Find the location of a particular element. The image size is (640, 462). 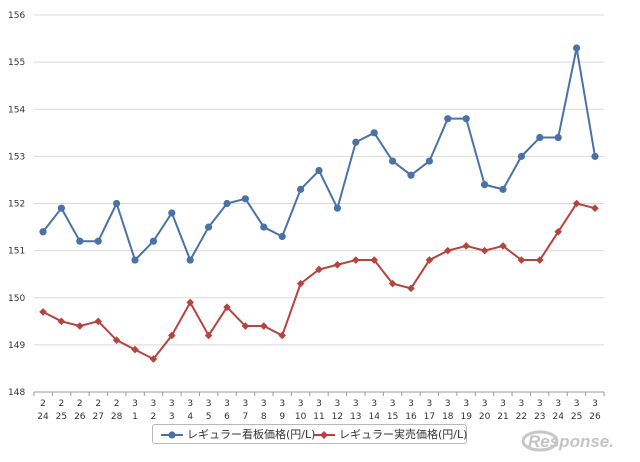

y-tick-label: 156 is located at coordinates (16, 16).